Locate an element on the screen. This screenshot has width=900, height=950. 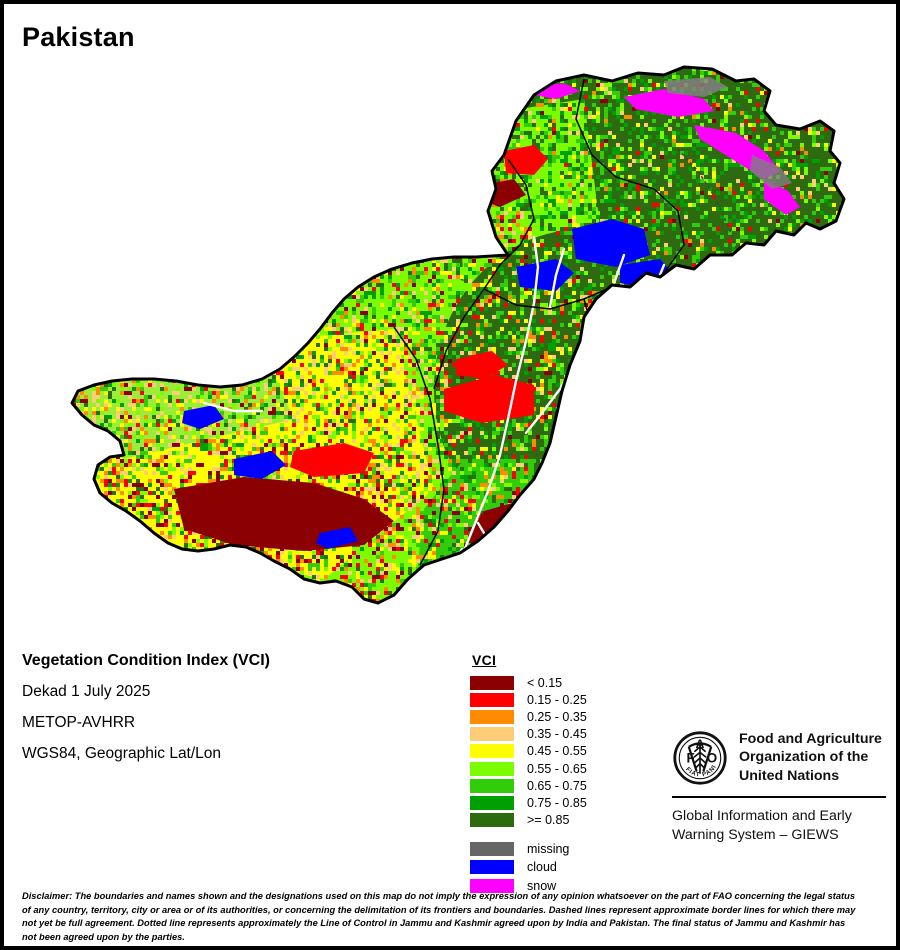
legend-title: VCI is located at coordinates (484, 660).